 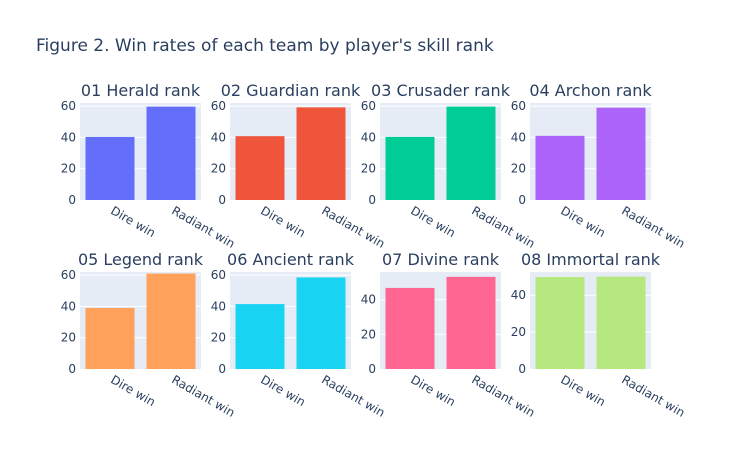 I want to click on subplot-4: 0 20 40 60 Dire win Radiant win 04 Archon rank, so click(x=599, y=166).